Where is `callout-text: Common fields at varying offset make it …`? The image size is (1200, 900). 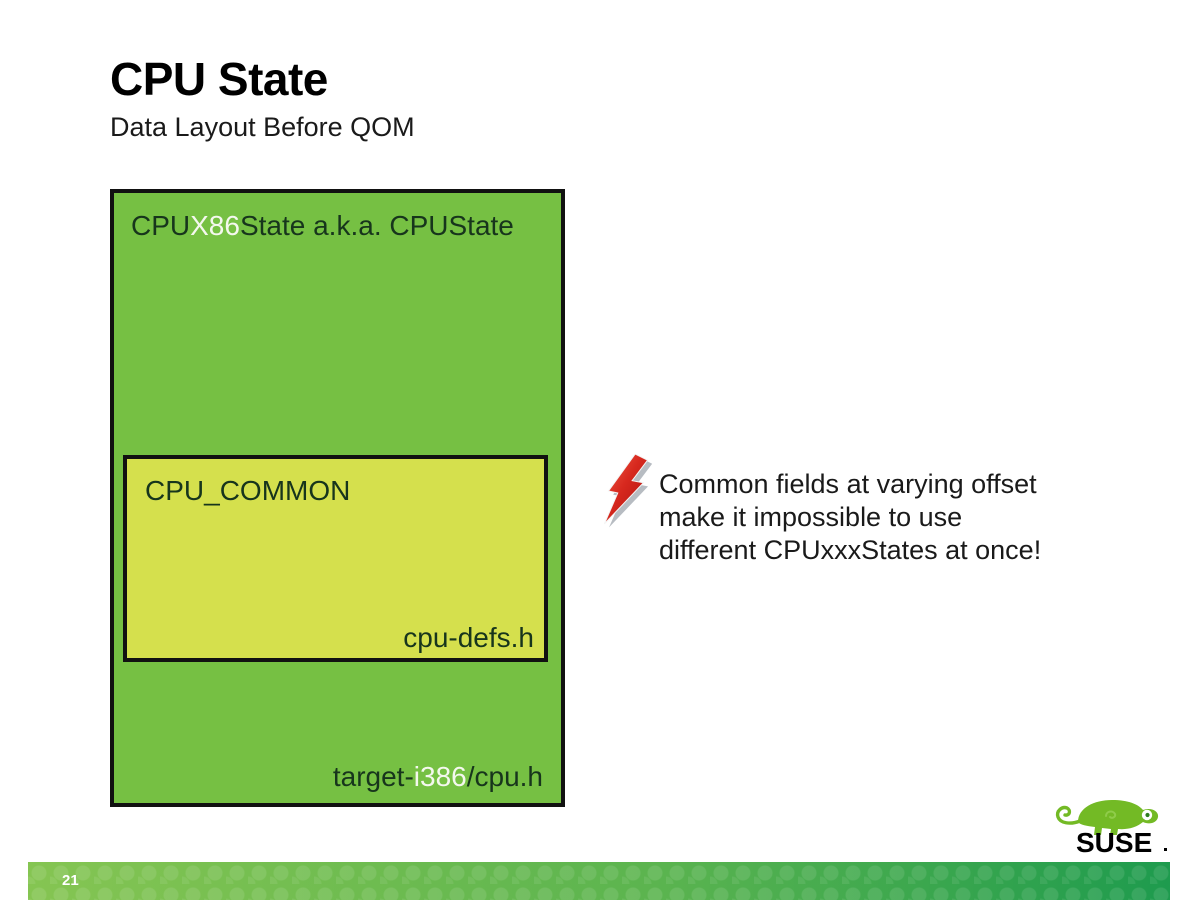
callout-text: Common fields at varying offset make it … is located at coordinates (850, 517).